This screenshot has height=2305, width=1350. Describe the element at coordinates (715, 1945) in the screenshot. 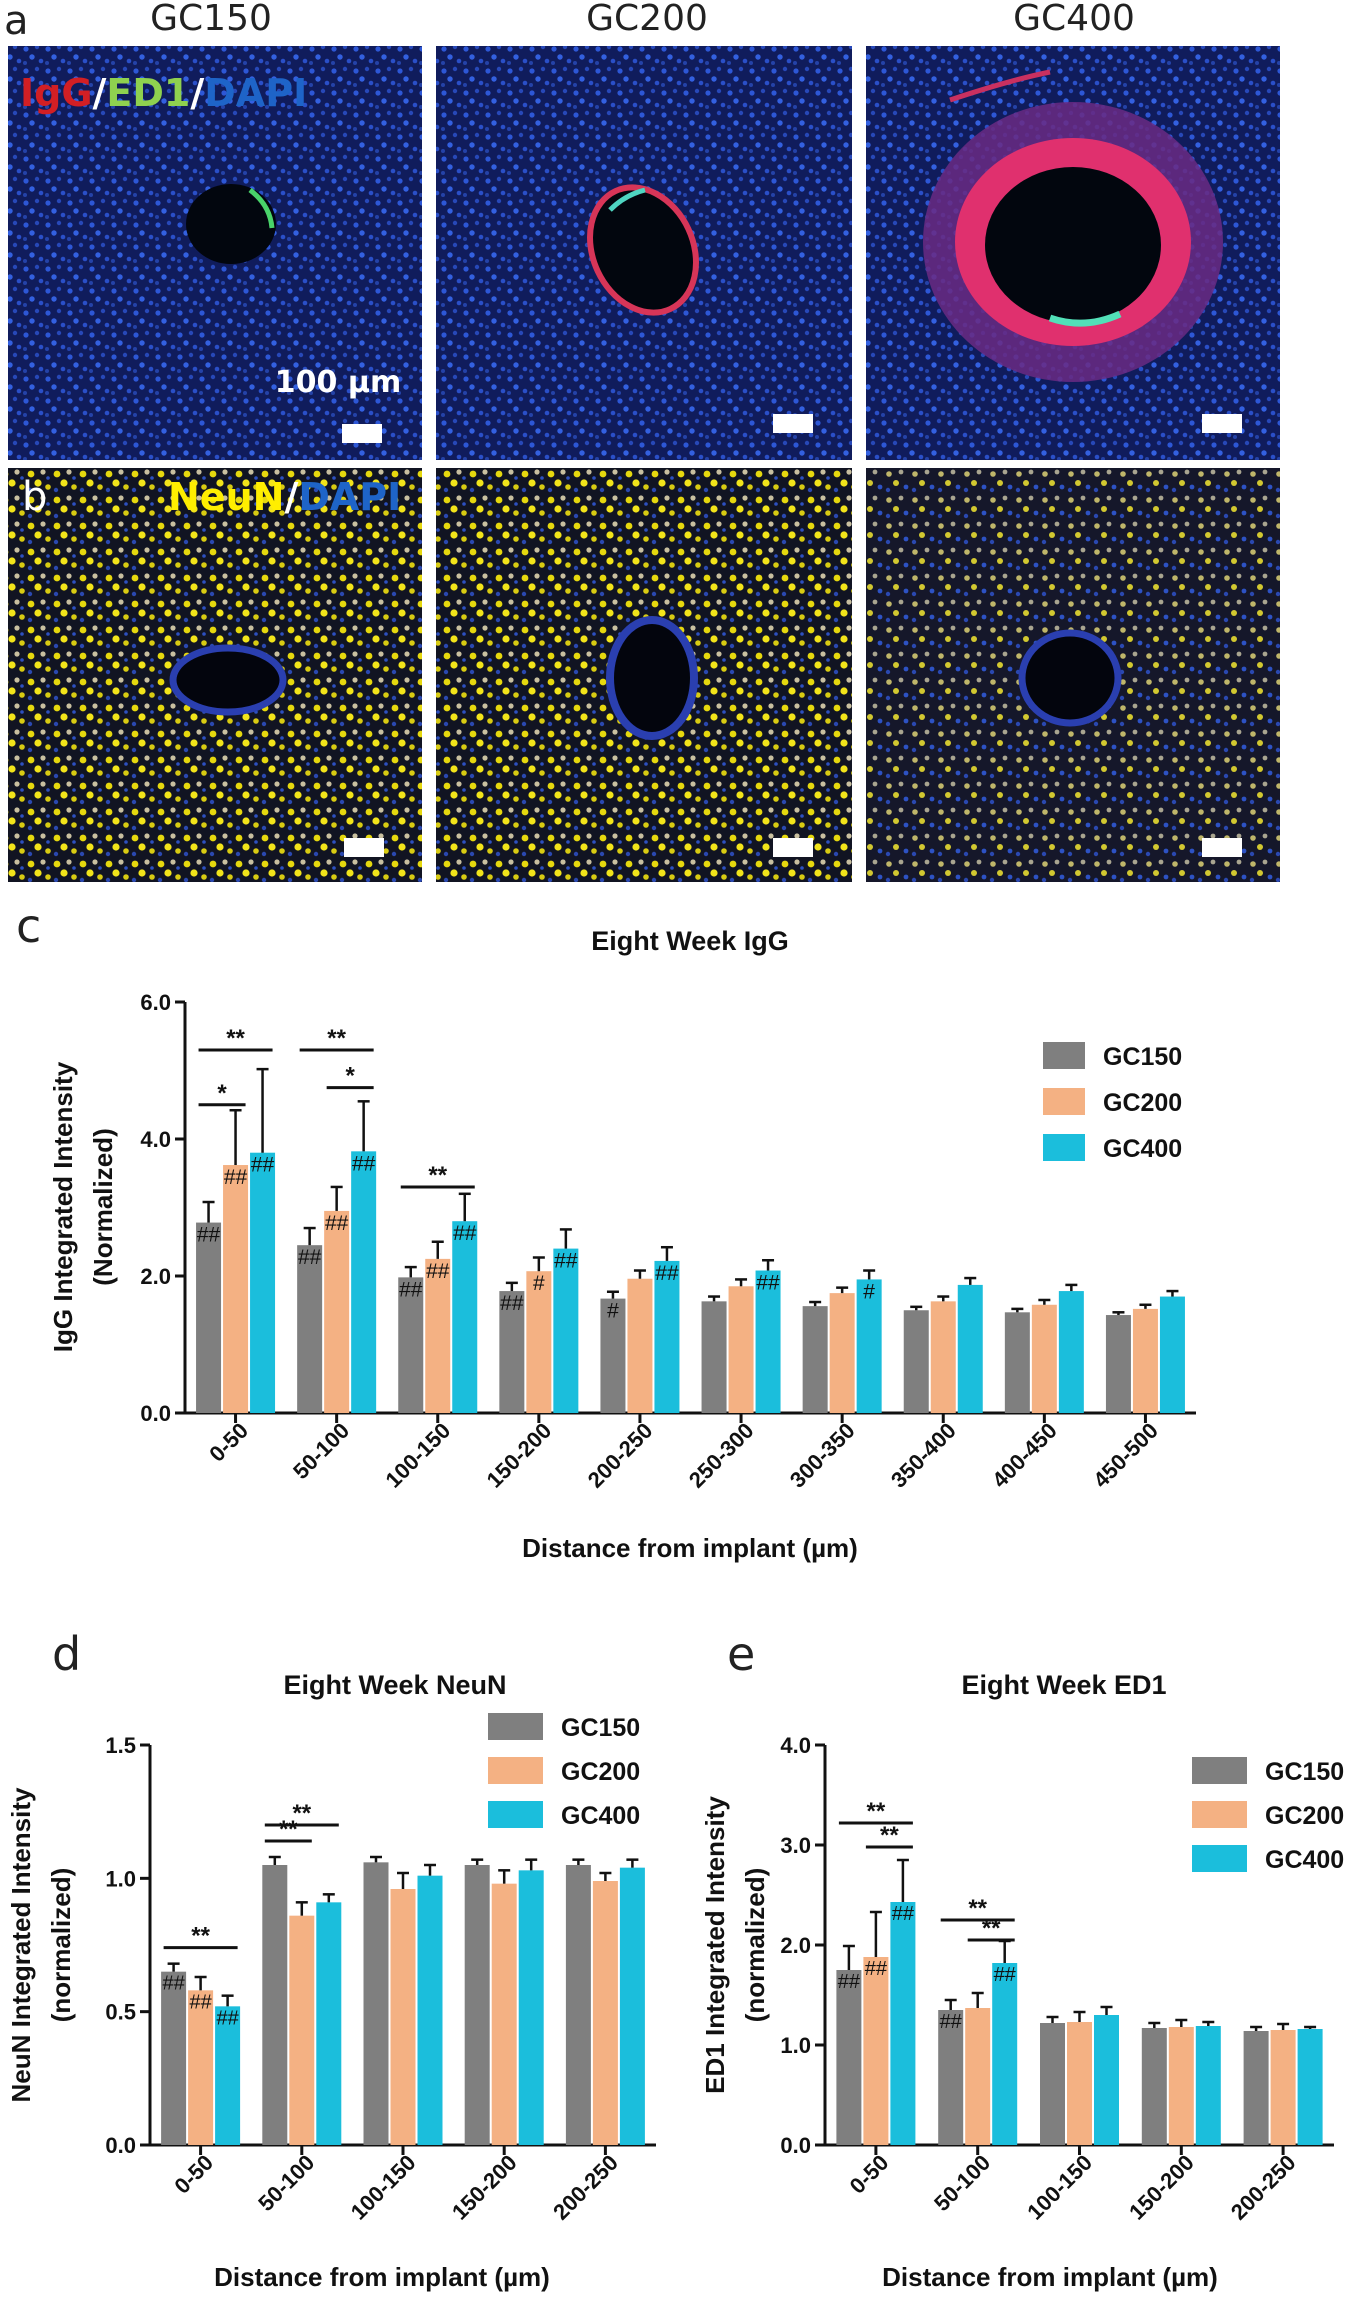

I see `y-axis-label-line: ED1 Integrated Intensity` at that location.